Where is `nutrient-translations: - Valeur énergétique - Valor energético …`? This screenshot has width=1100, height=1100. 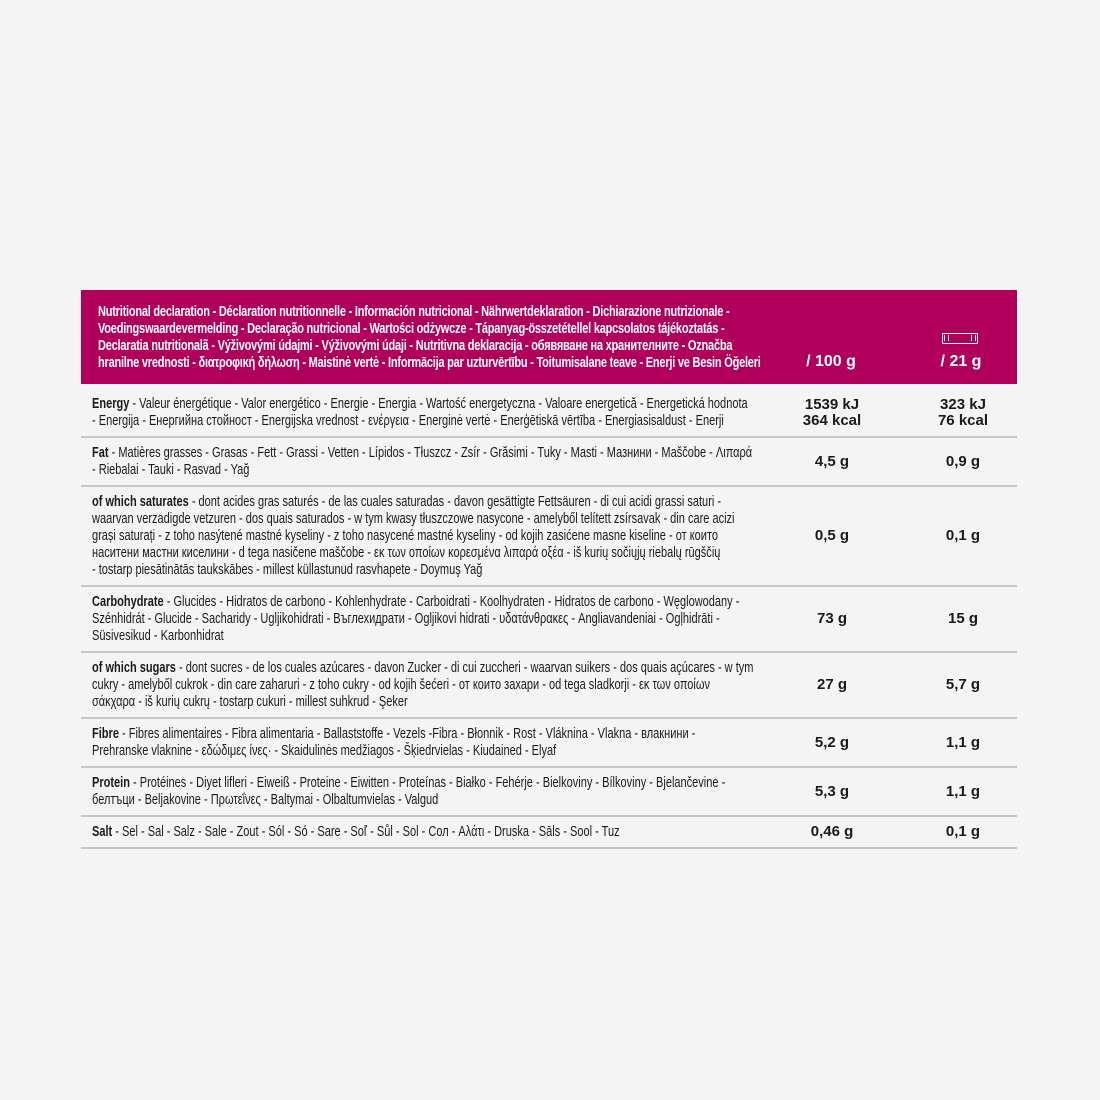
nutrient-translations: - Valeur énergétique - Valor energético … is located at coordinates (438, 404).